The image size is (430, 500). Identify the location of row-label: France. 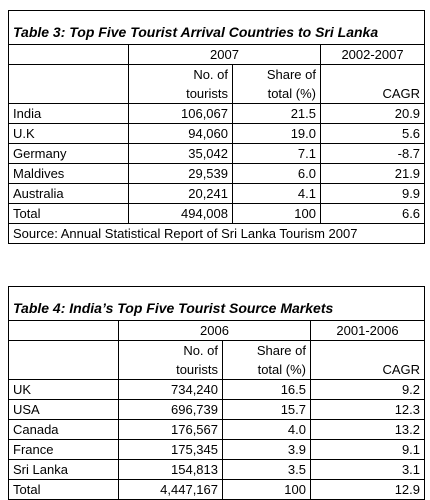
(63, 449).